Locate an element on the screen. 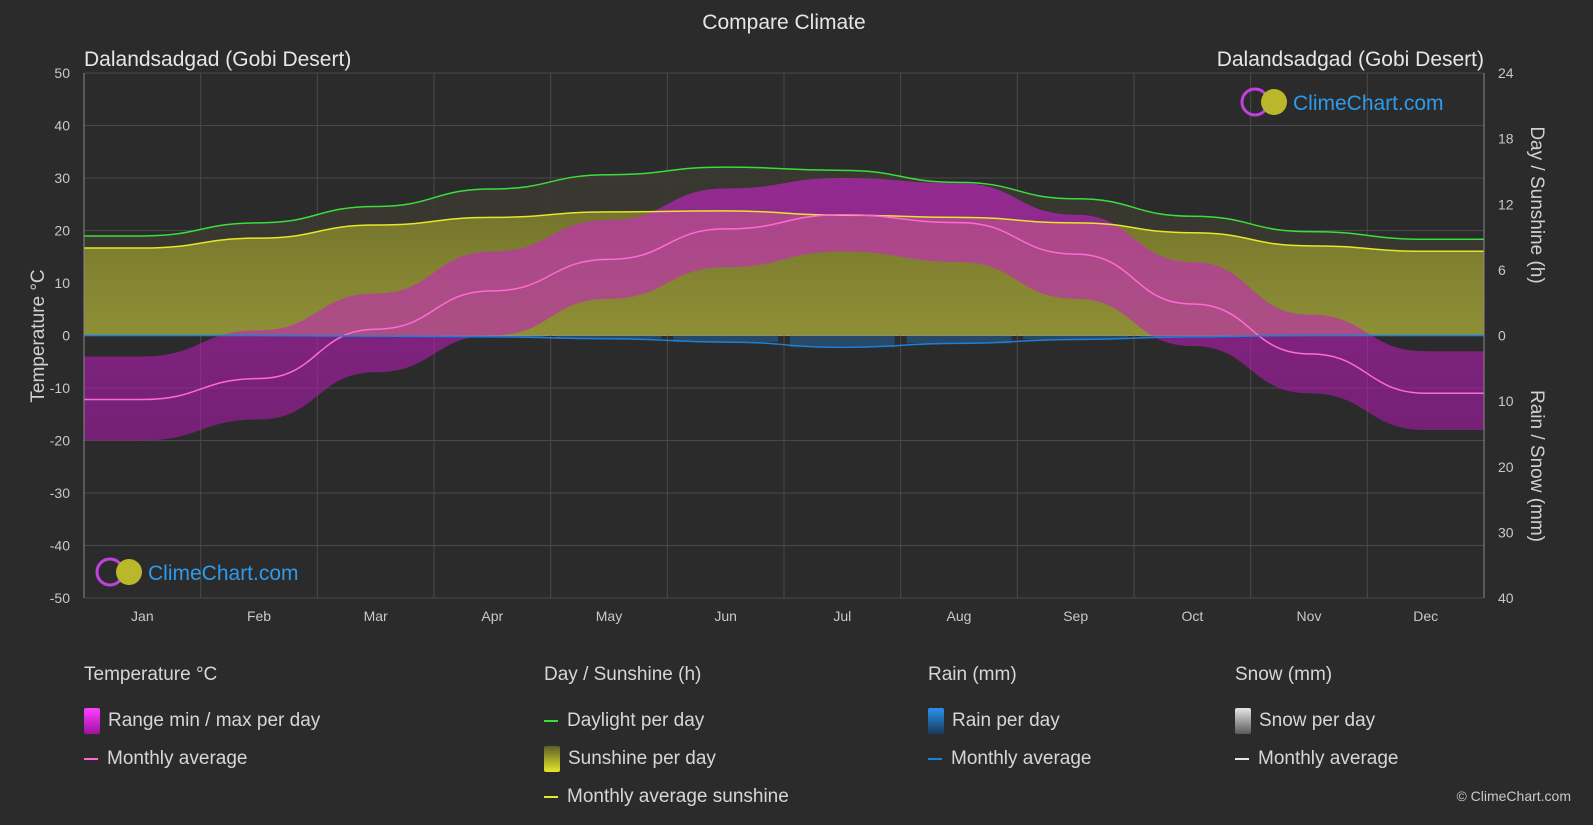 The height and width of the screenshot is (825, 1593). sunshine-avg-line-swatch is located at coordinates (551, 797).